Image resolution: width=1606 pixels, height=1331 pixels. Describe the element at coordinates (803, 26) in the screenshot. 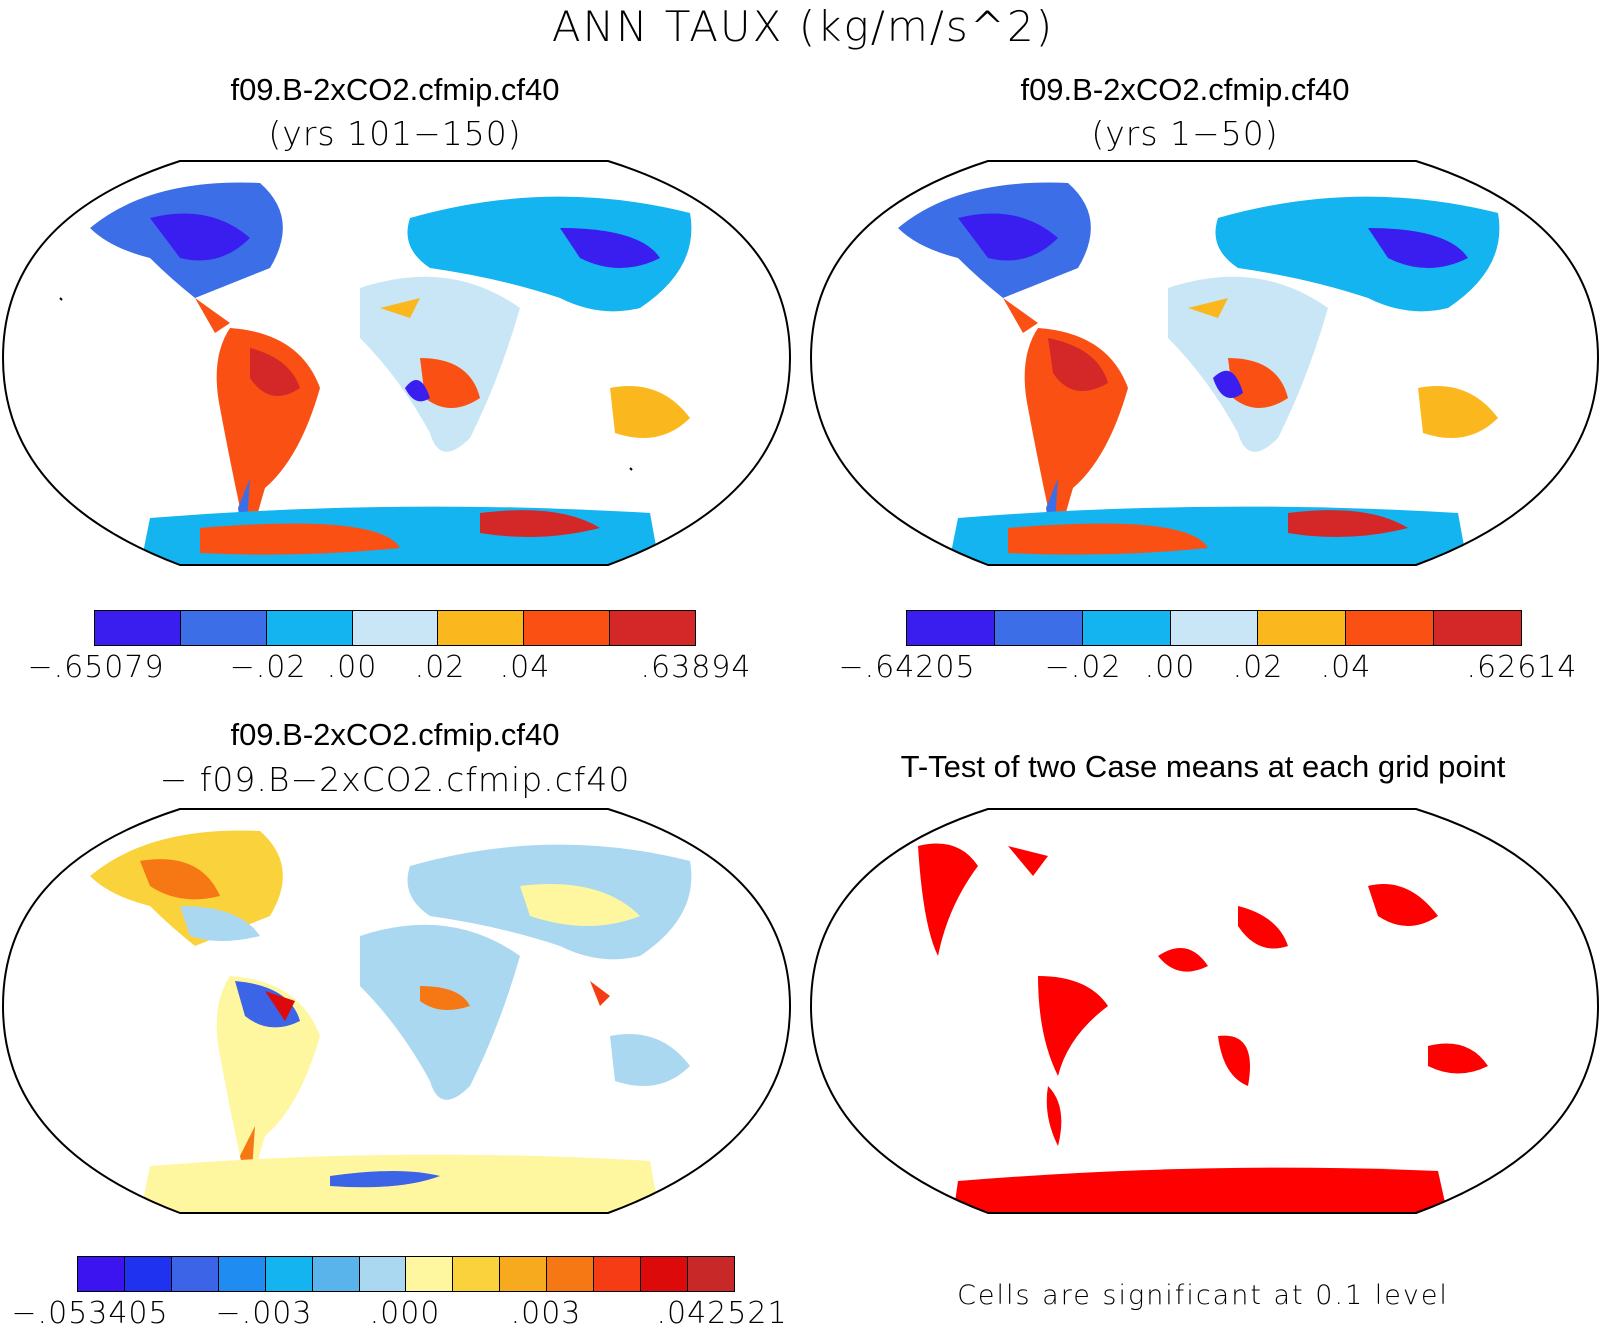

I see `figure-title: ANN TAUX (kg/m/s^2)` at that location.